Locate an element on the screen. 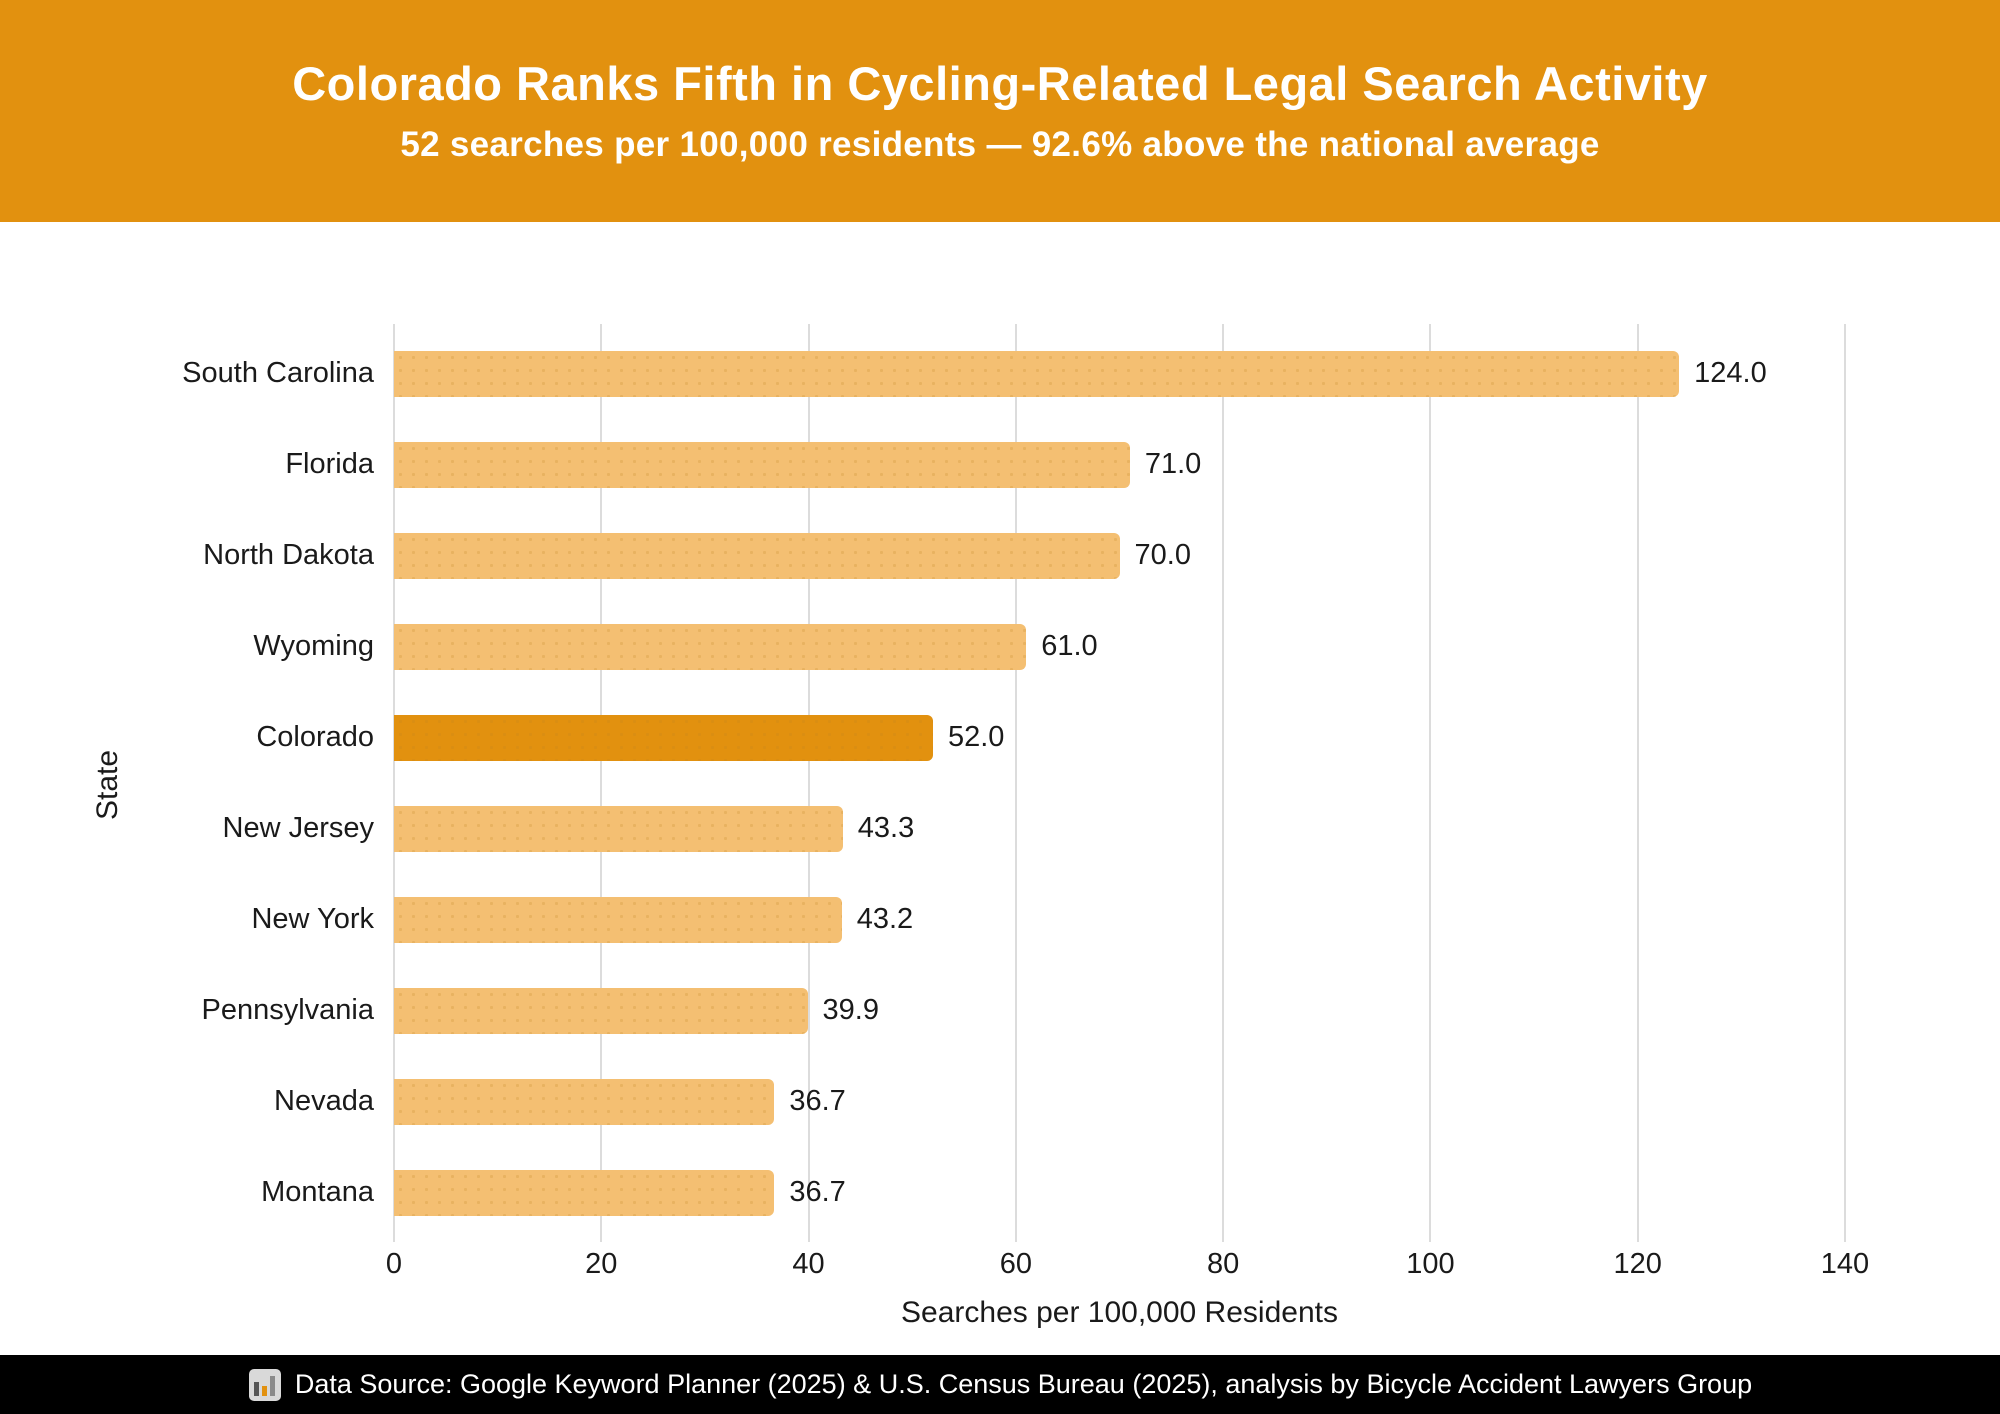 The width and height of the screenshot is (2000, 1414). x-axis-ticks: 0 20 40 60 80 100 120 140 is located at coordinates (1127, 1264).